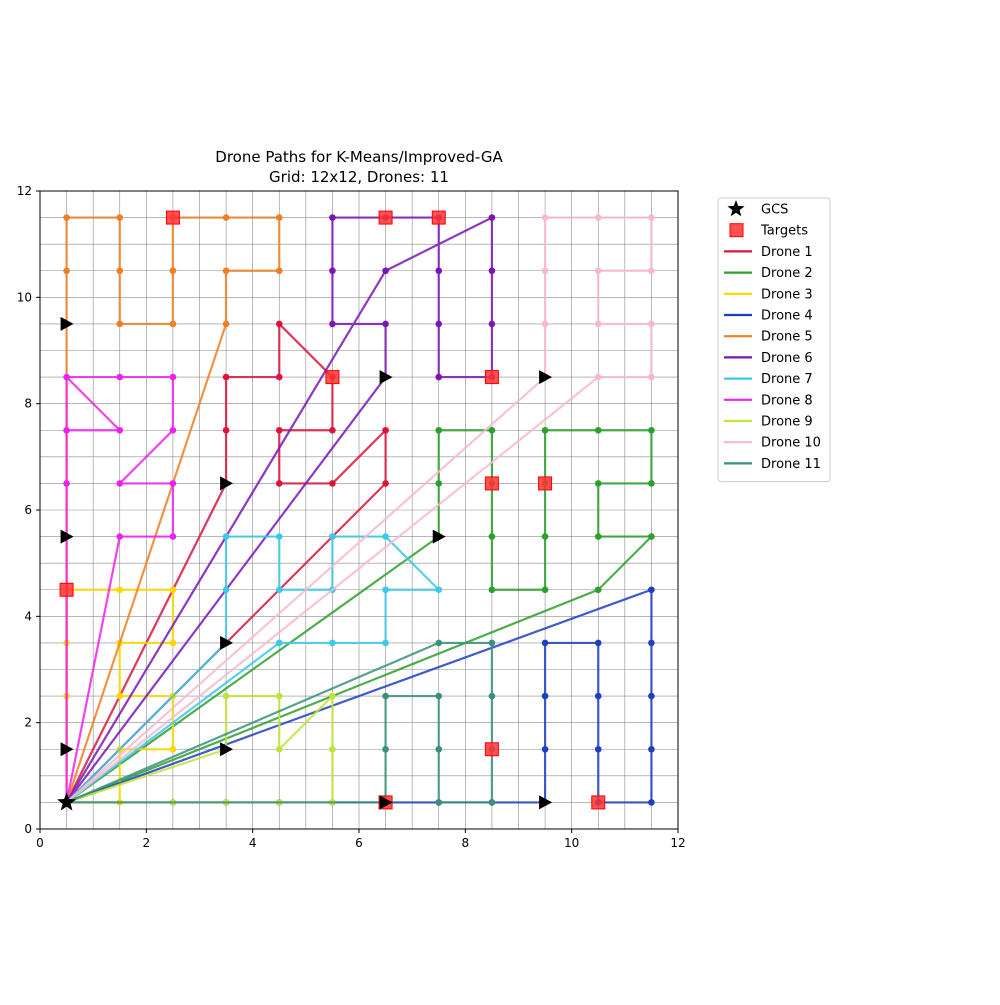 The height and width of the screenshot is (1005, 1000). I want to click on legend-label-drone-1: Drone 1, so click(787, 252).